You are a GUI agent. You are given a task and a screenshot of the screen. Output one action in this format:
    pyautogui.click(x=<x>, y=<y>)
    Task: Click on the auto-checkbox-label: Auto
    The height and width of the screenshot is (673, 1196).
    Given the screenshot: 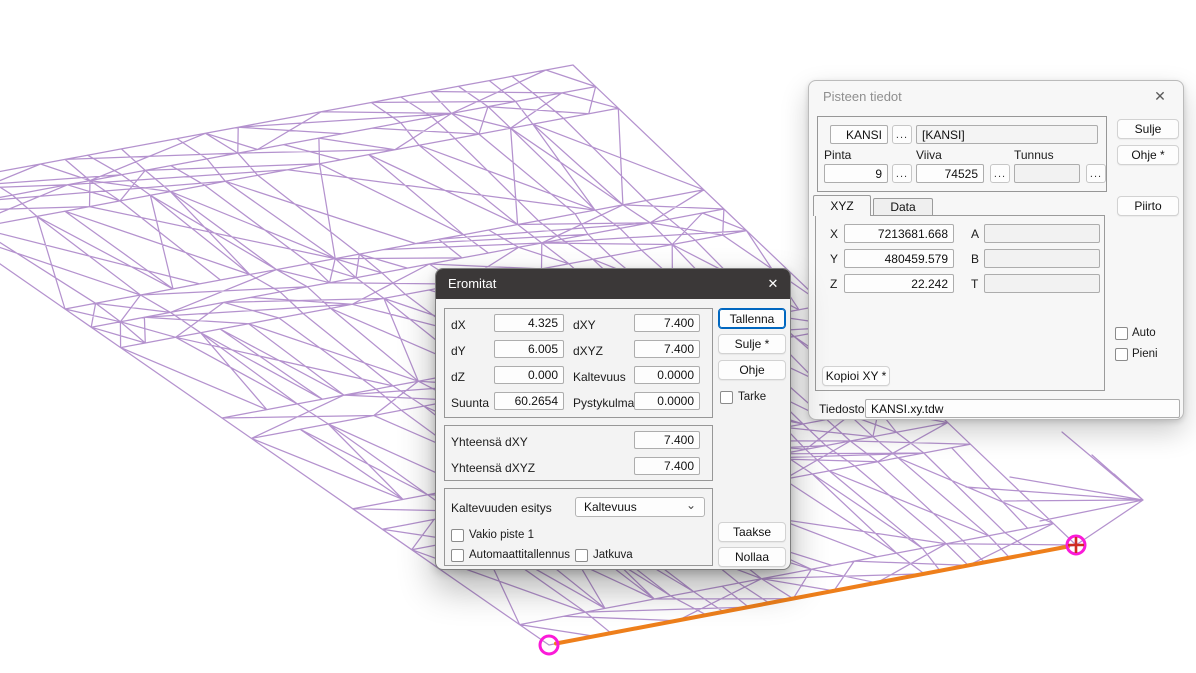 What is the action you would take?
    pyautogui.click(x=1144, y=333)
    